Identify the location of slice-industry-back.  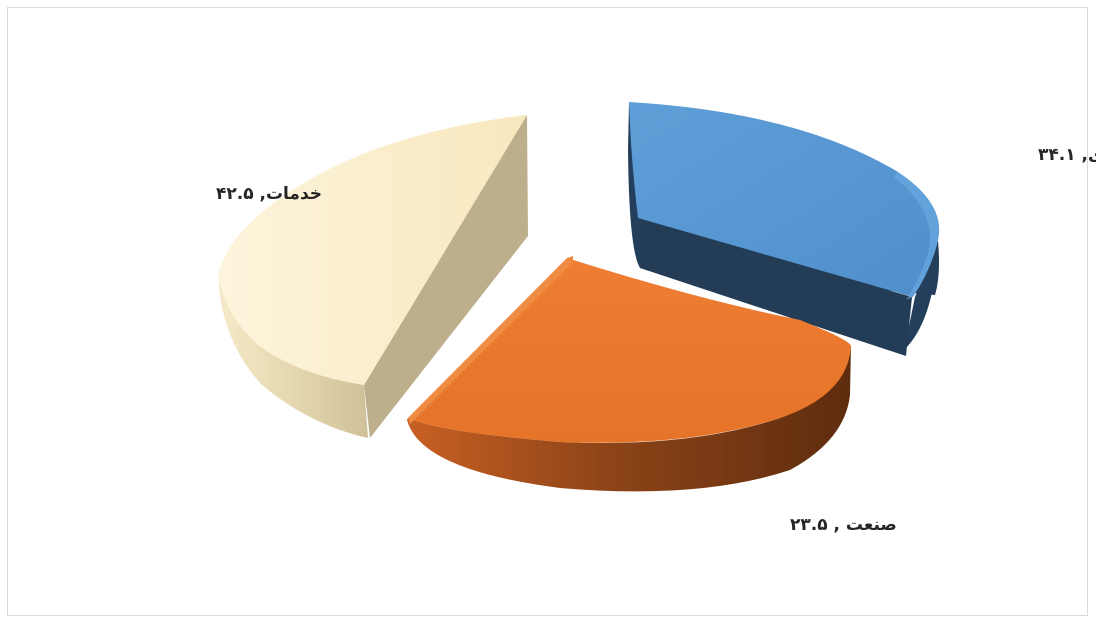
(490, 340).